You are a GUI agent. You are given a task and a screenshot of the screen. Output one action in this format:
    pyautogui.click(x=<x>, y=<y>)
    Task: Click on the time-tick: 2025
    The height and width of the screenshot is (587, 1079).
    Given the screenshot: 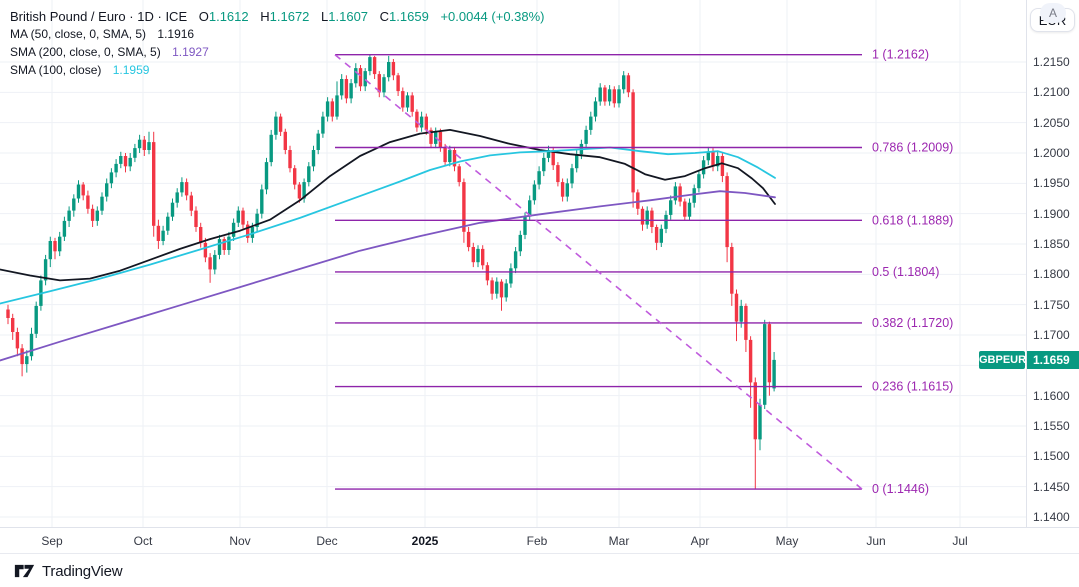 What is the action you would take?
    pyautogui.click(x=425, y=541)
    